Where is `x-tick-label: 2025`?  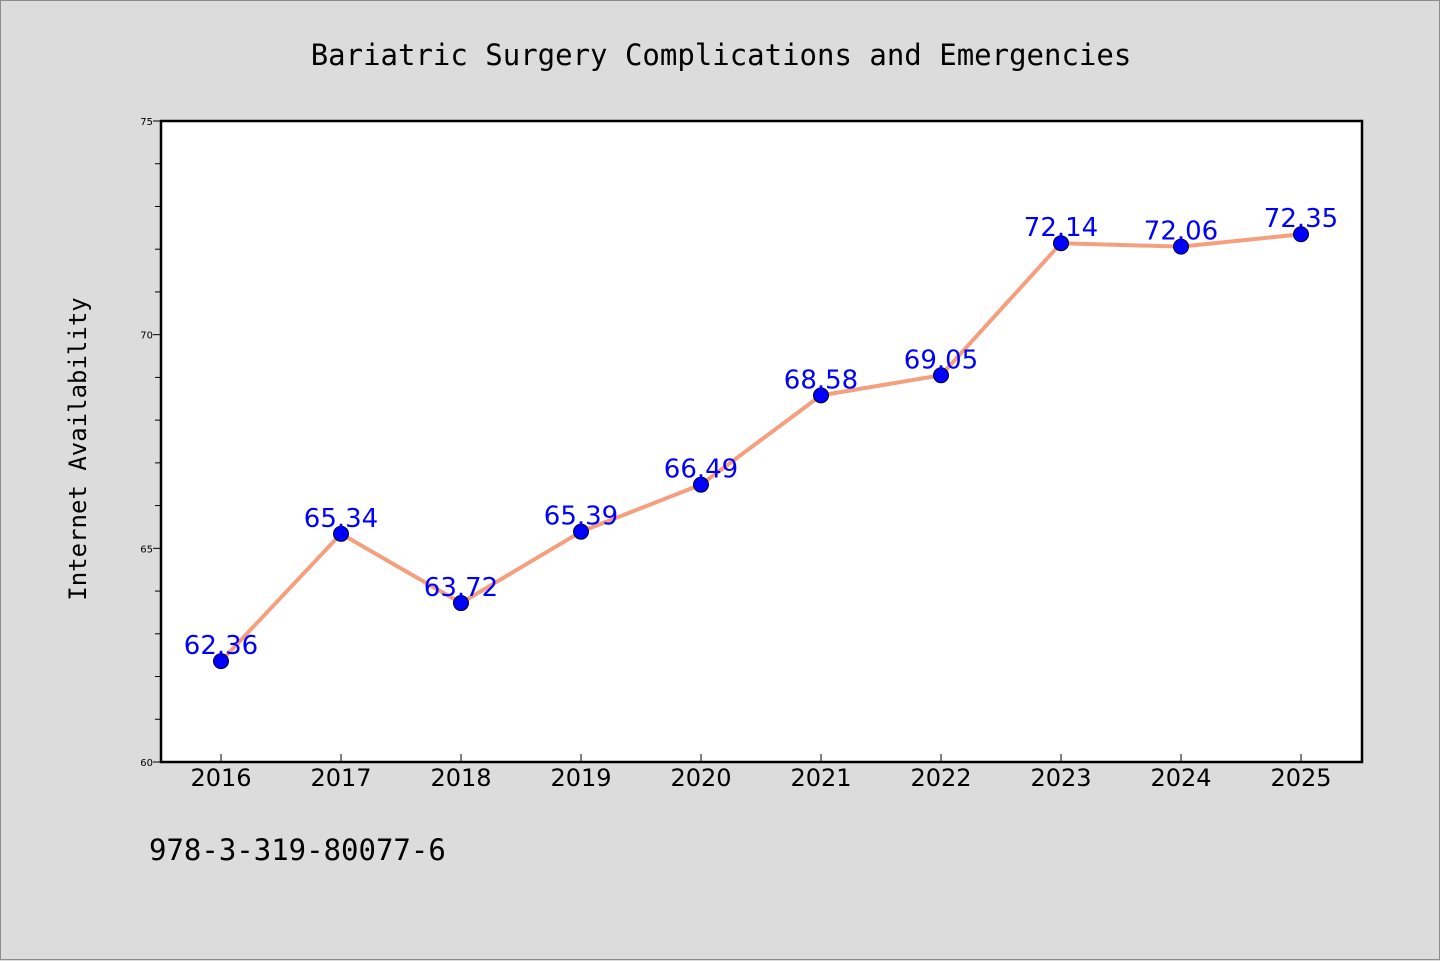
x-tick-label: 2025 is located at coordinates (1300, 778).